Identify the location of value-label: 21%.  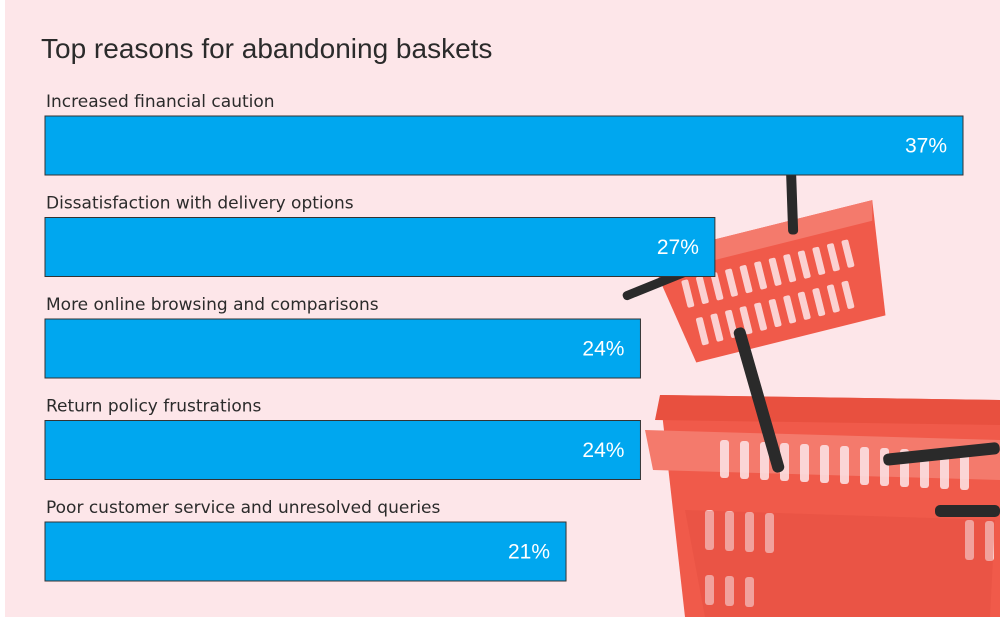
(529, 552).